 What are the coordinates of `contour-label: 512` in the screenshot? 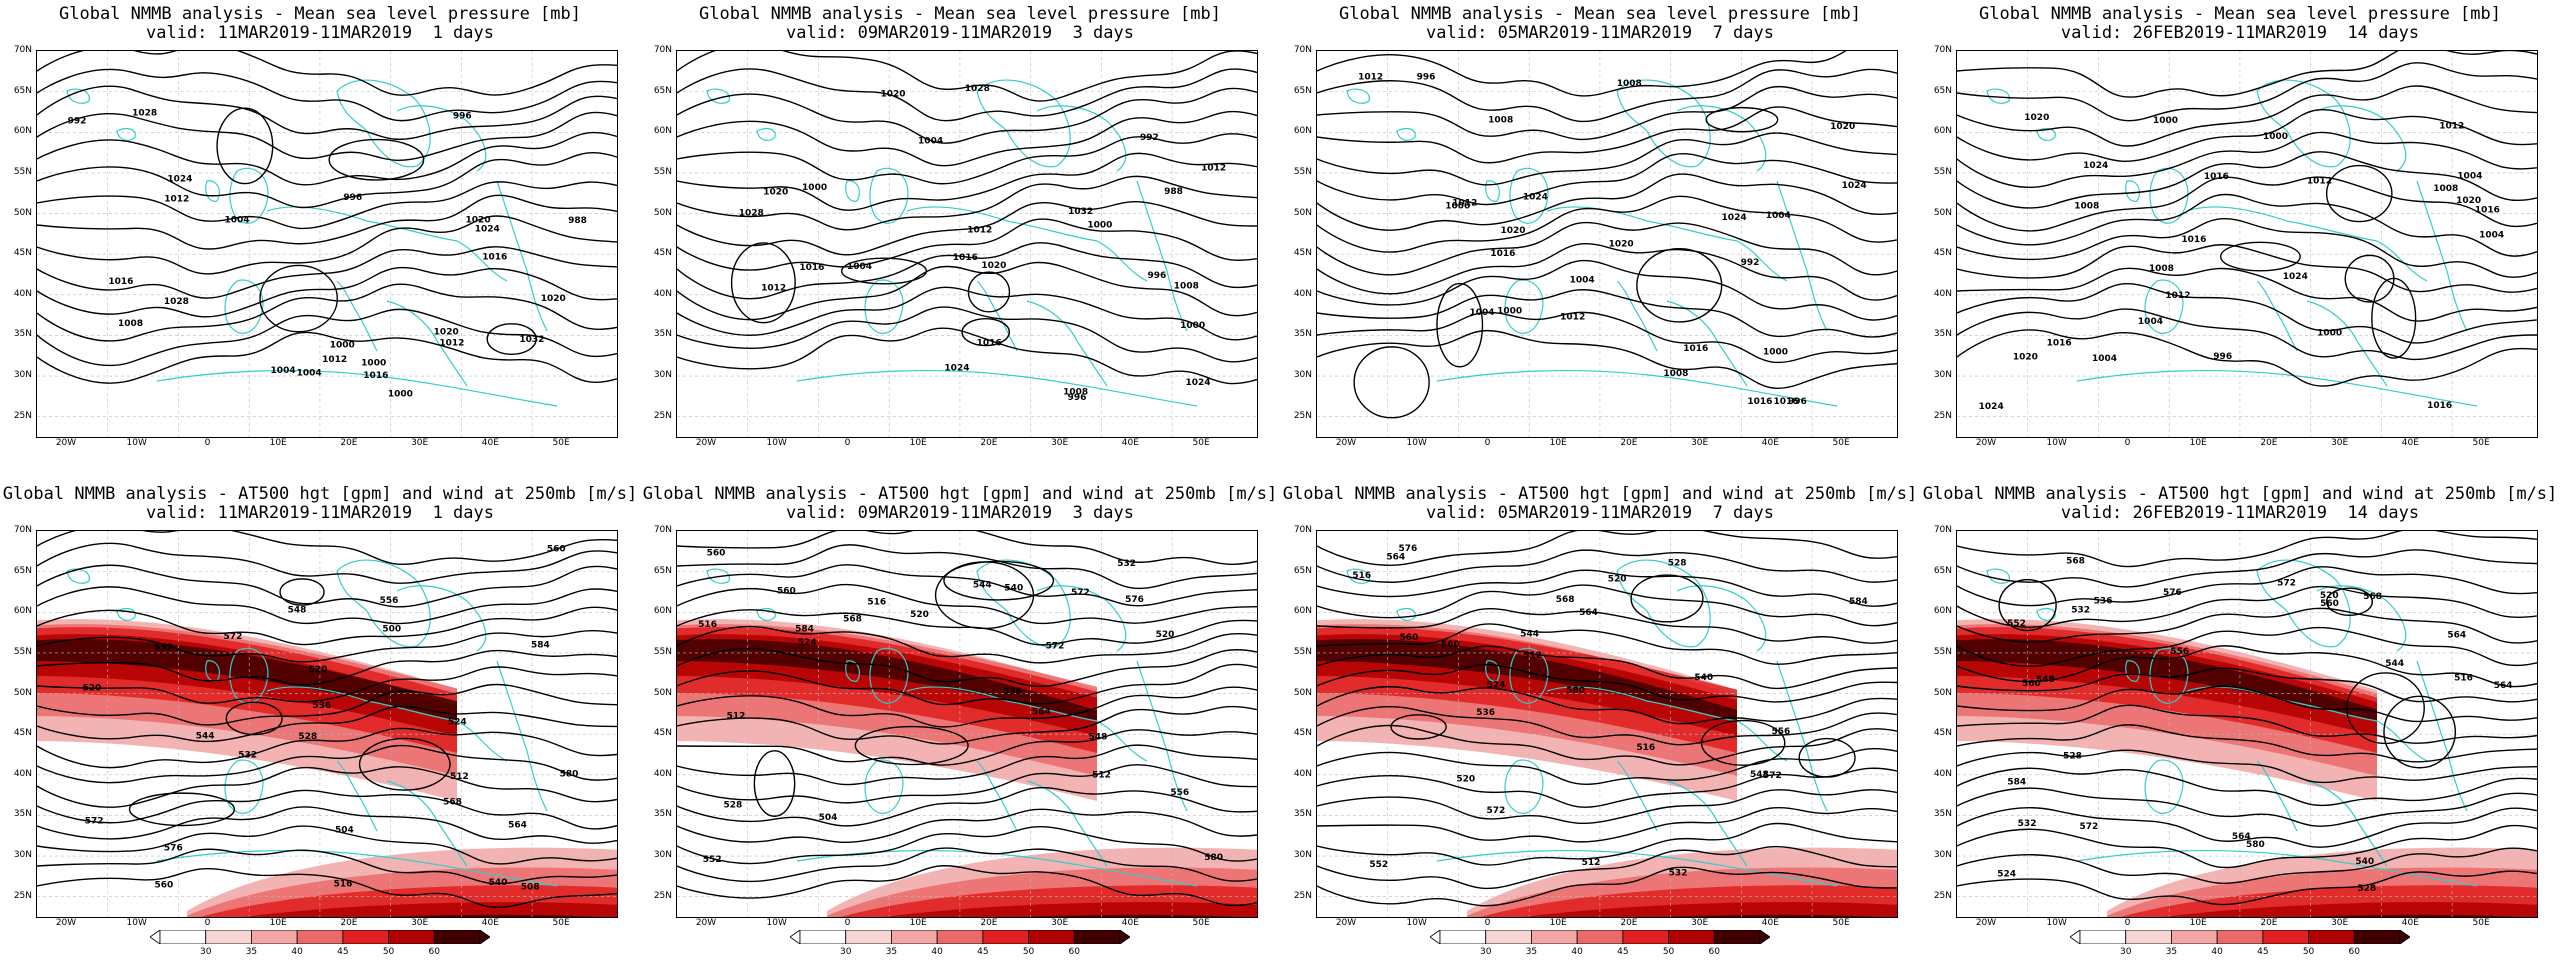 It's located at (1101, 776).